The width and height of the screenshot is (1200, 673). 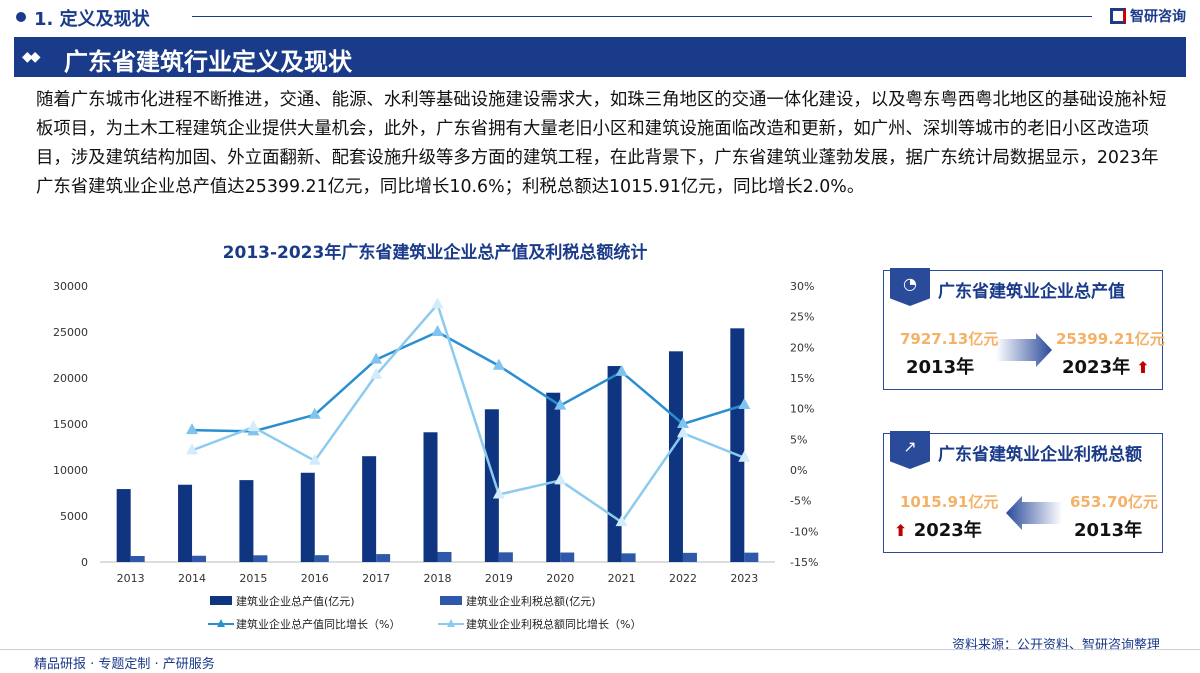 I want to click on y2-tick-label: 5%, so click(x=798, y=439).